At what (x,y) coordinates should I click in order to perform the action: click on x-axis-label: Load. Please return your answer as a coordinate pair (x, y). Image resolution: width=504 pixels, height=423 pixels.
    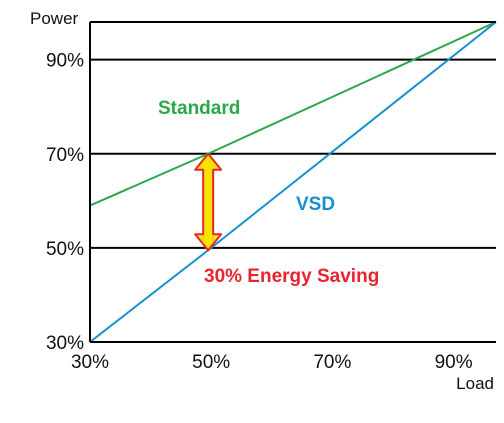
    Looking at the image, I should click on (475, 383).